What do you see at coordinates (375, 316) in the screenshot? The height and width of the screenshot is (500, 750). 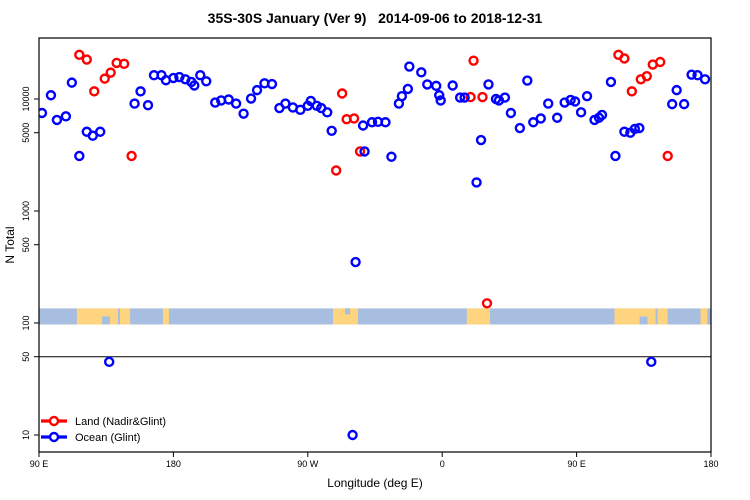 I see `coastline-band` at bounding box center [375, 316].